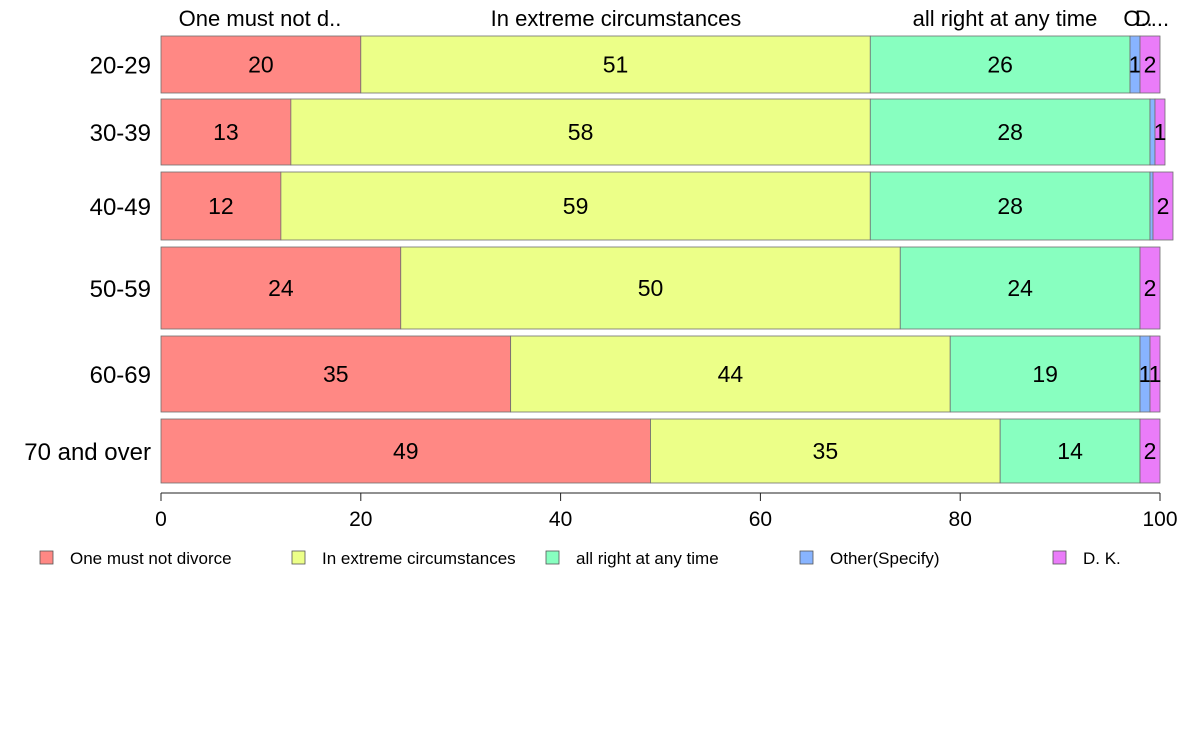 This screenshot has height=736, width=1188. I want to click on legend-label: all right at any time, so click(647, 558).